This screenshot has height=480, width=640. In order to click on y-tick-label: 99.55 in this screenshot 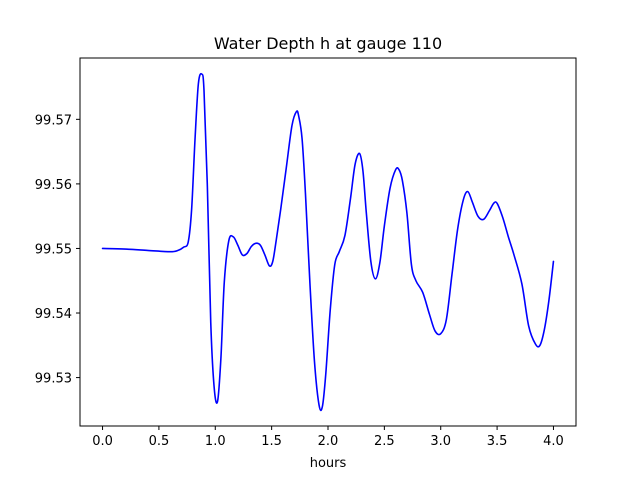, I will do `click(53, 249)`.